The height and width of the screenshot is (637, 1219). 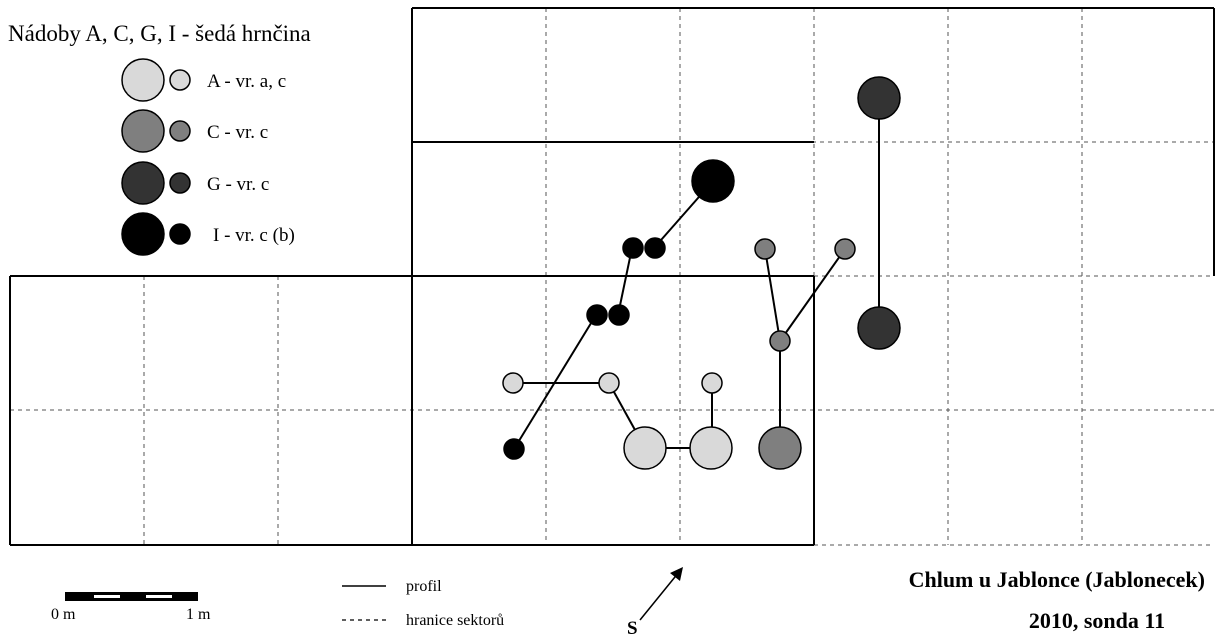 I want to click on scale-bar-frame, so click(x=131, y=596).